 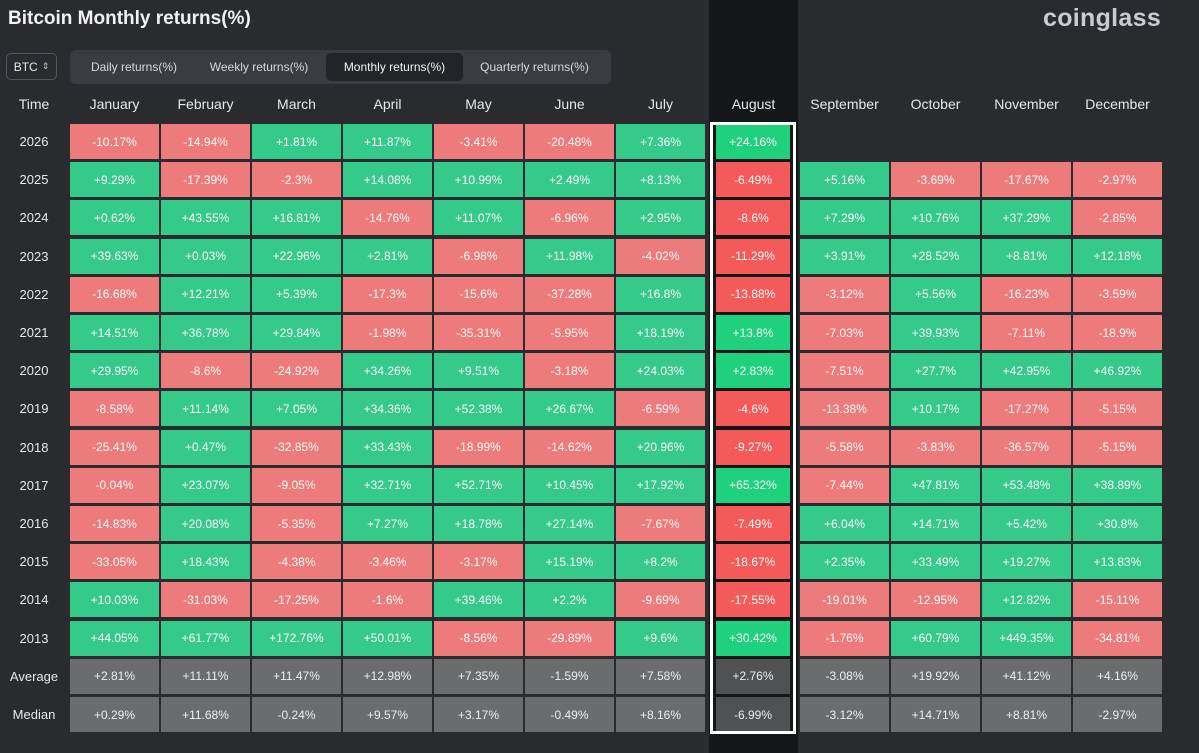 I want to click on tab-daily-returns: Daily returns(%), so click(x=133, y=67).